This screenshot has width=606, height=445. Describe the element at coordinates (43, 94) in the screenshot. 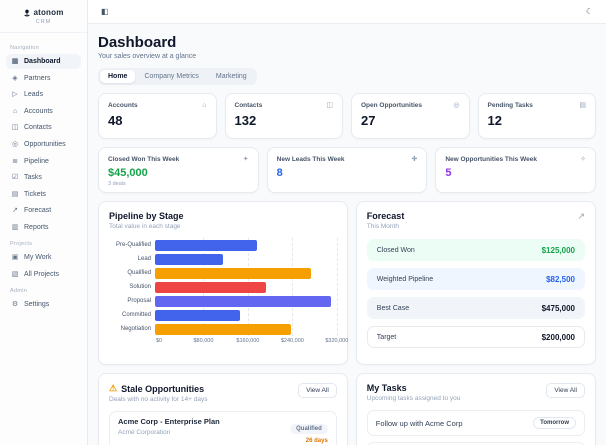

I see `sidebar-item-leads: ▷ Leads` at that location.